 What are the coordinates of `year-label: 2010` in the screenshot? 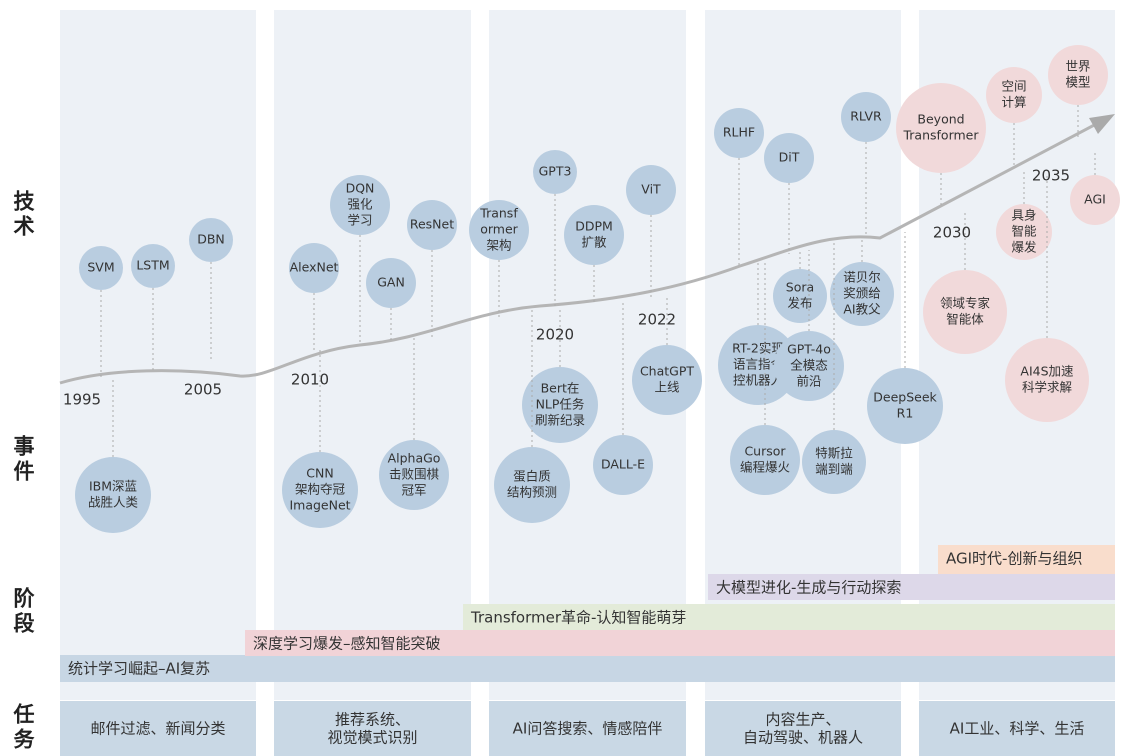 It's located at (310, 380).